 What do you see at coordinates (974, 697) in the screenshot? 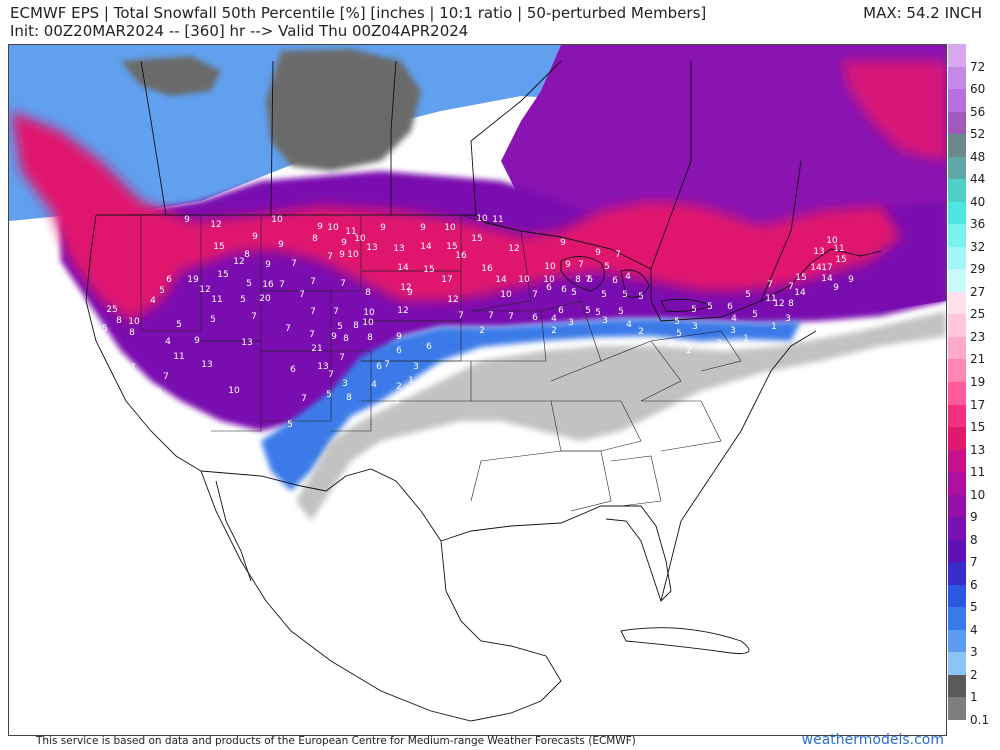
I see `colorbar-label: 1` at bounding box center [974, 697].